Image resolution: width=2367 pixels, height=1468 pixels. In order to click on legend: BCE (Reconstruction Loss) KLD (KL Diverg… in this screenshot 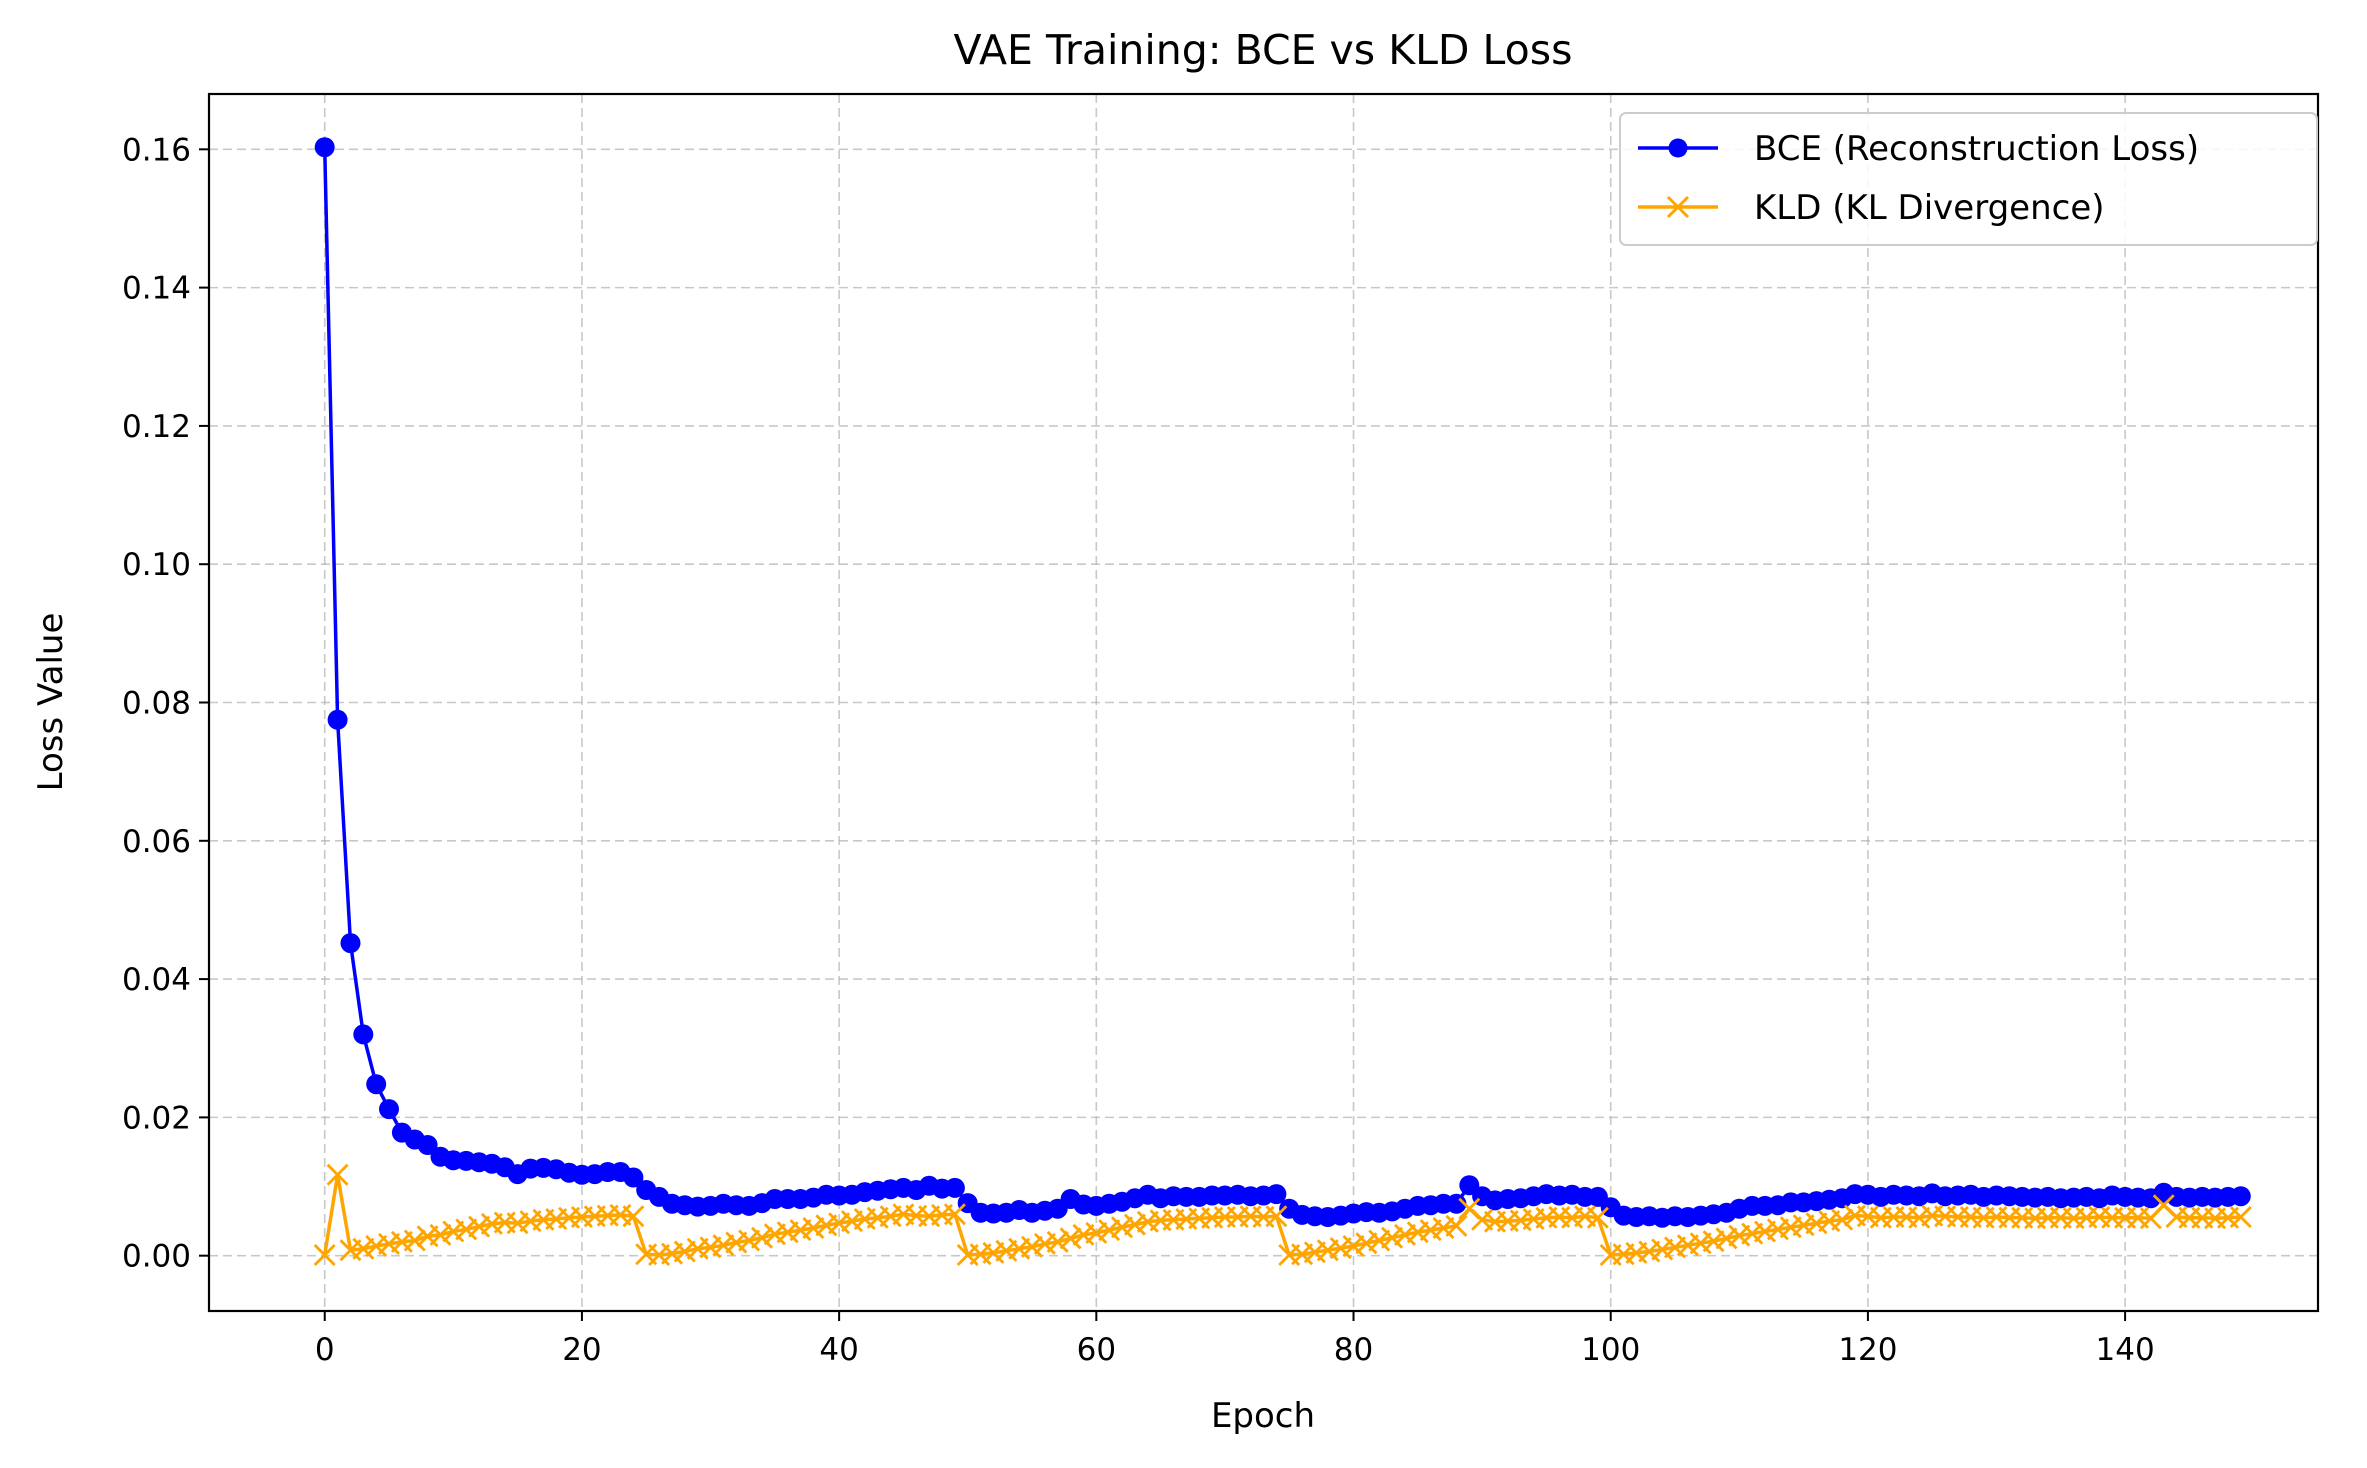, I will do `click(1968, 179)`.